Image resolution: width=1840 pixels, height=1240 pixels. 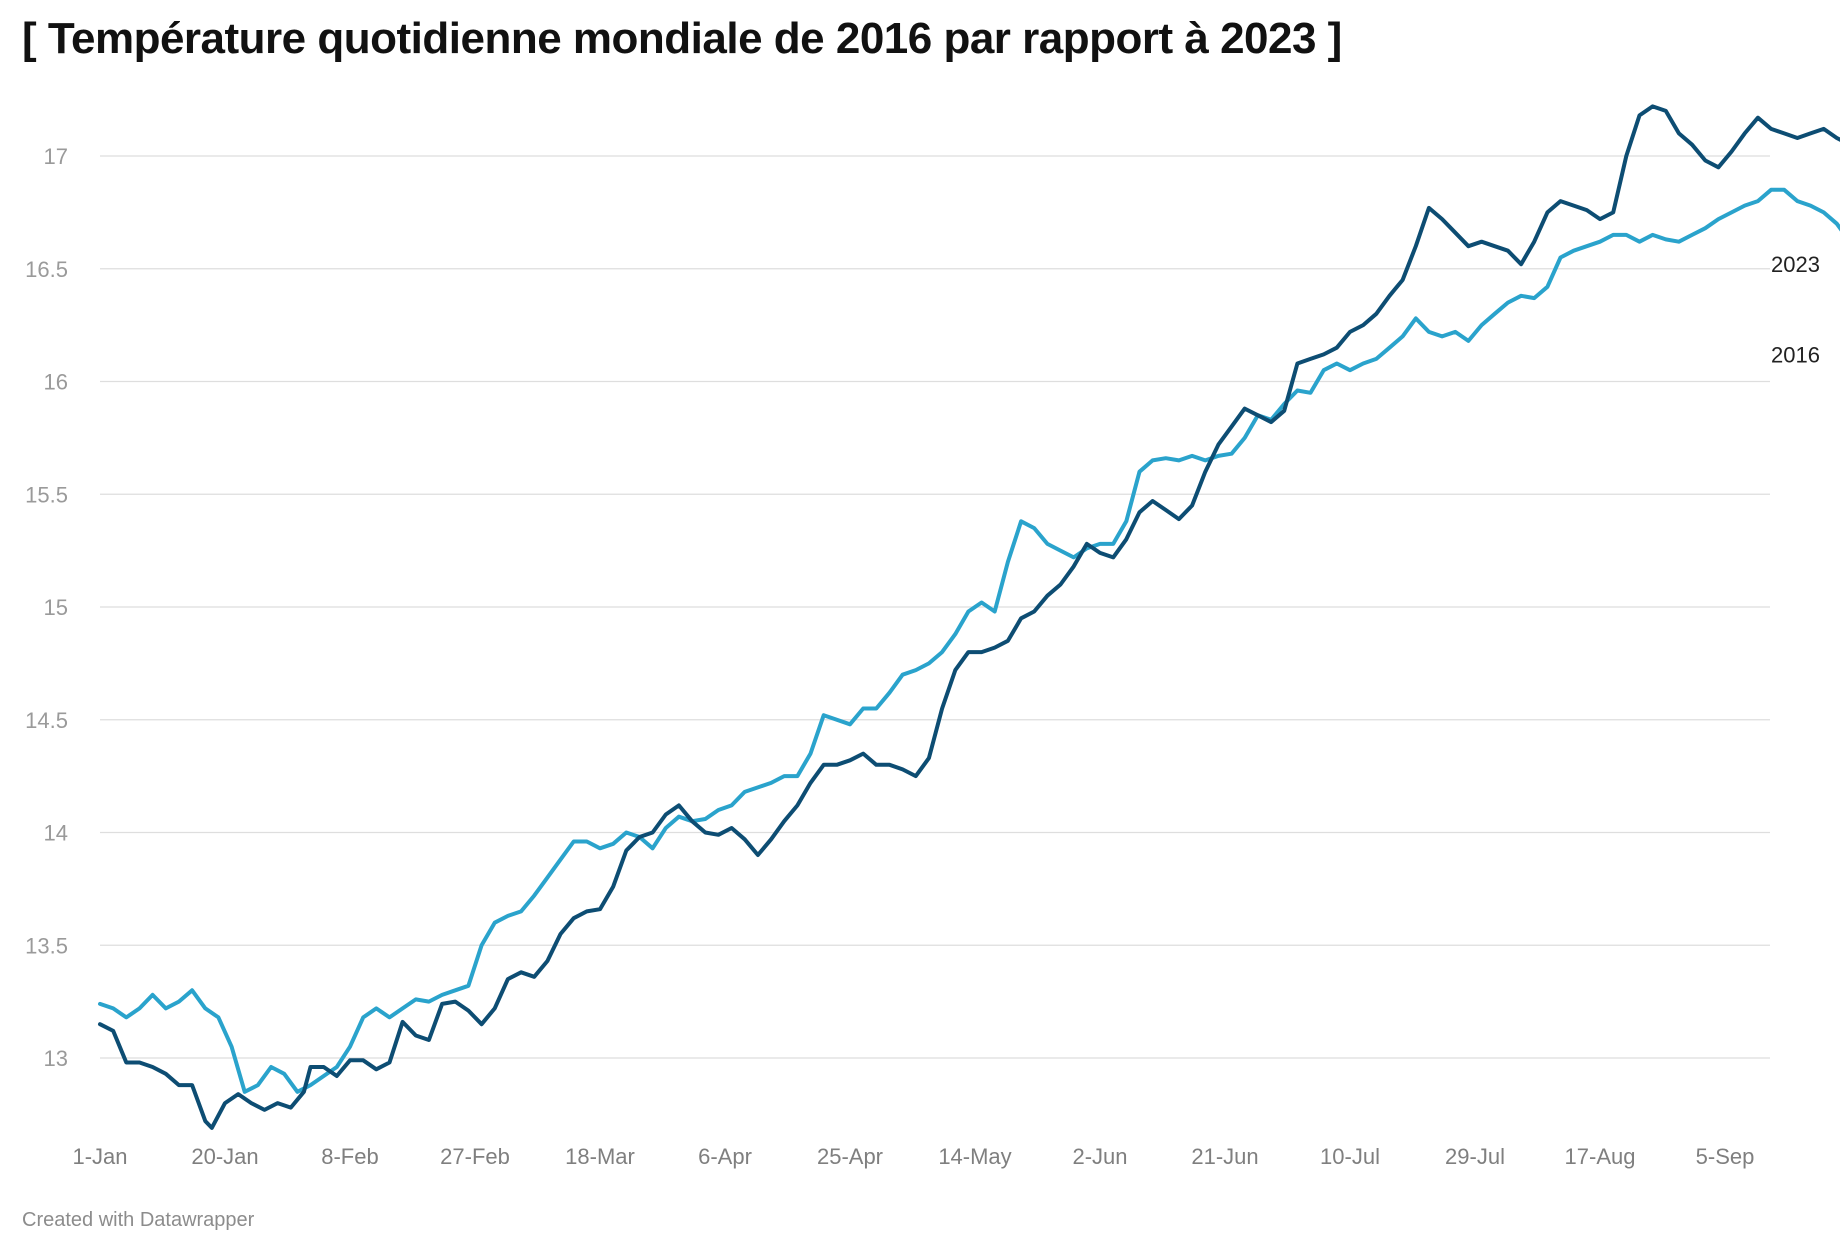 I want to click on series-label-2016: 2016, so click(x=1795, y=354).